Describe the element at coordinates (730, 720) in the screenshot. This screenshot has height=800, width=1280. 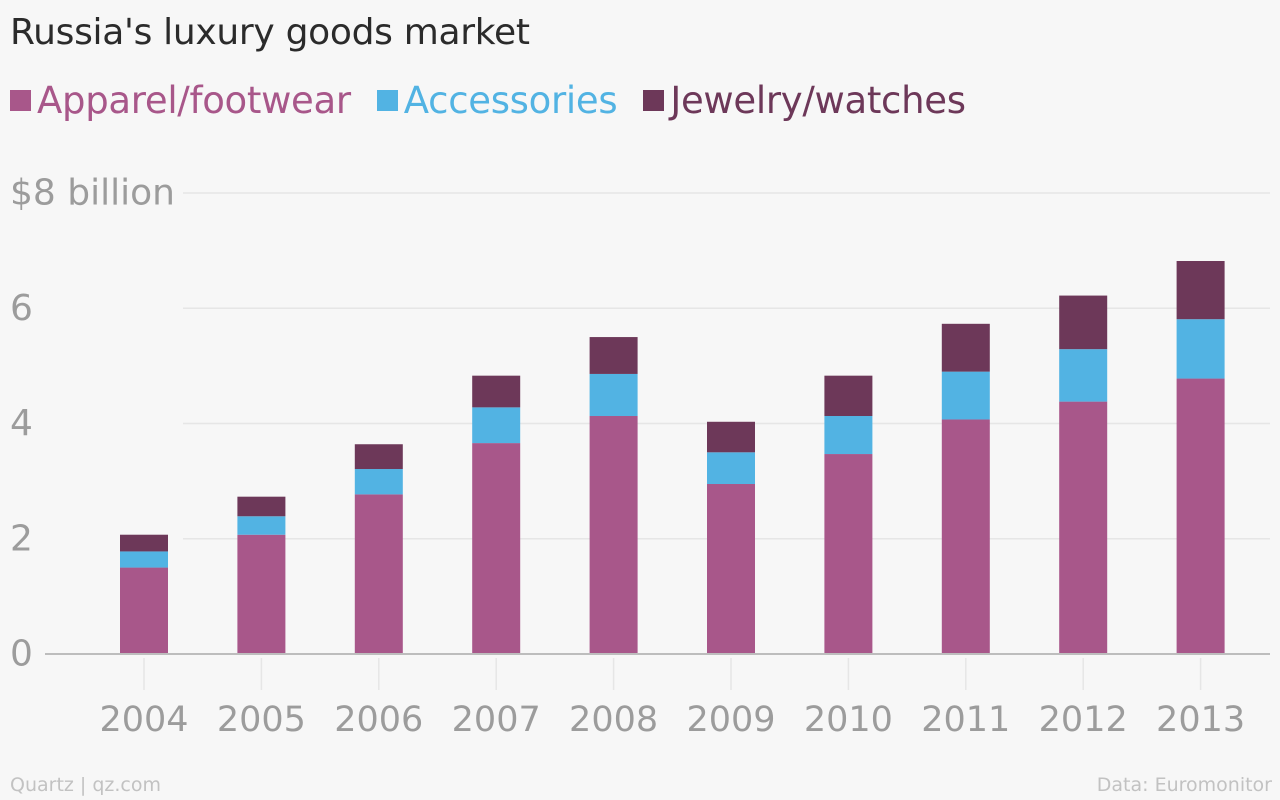
I see `x-tick-label: 2009` at that location.